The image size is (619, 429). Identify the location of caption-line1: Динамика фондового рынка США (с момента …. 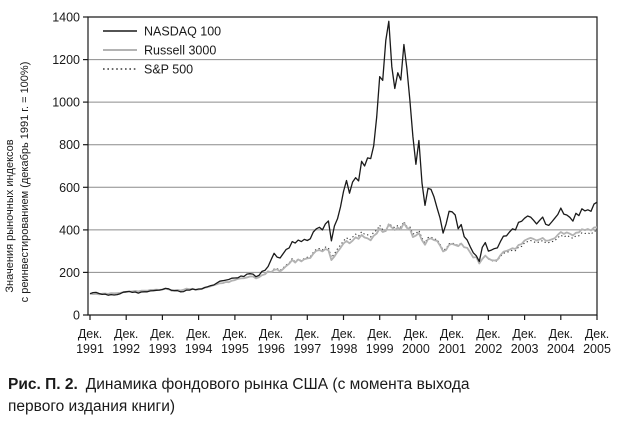
(277, 384).